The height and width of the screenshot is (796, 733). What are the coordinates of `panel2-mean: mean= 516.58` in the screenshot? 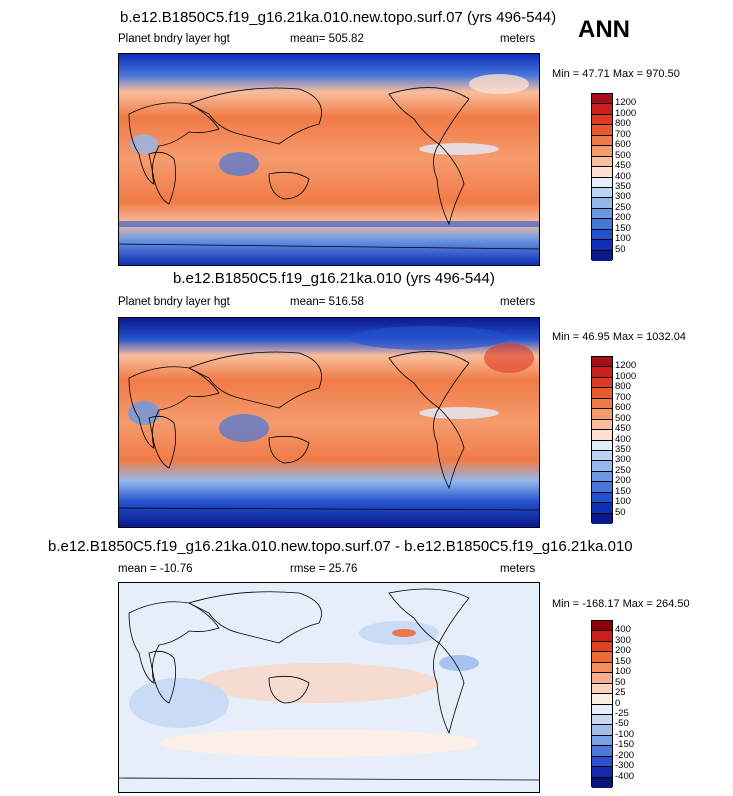 It's located at (327, 302).